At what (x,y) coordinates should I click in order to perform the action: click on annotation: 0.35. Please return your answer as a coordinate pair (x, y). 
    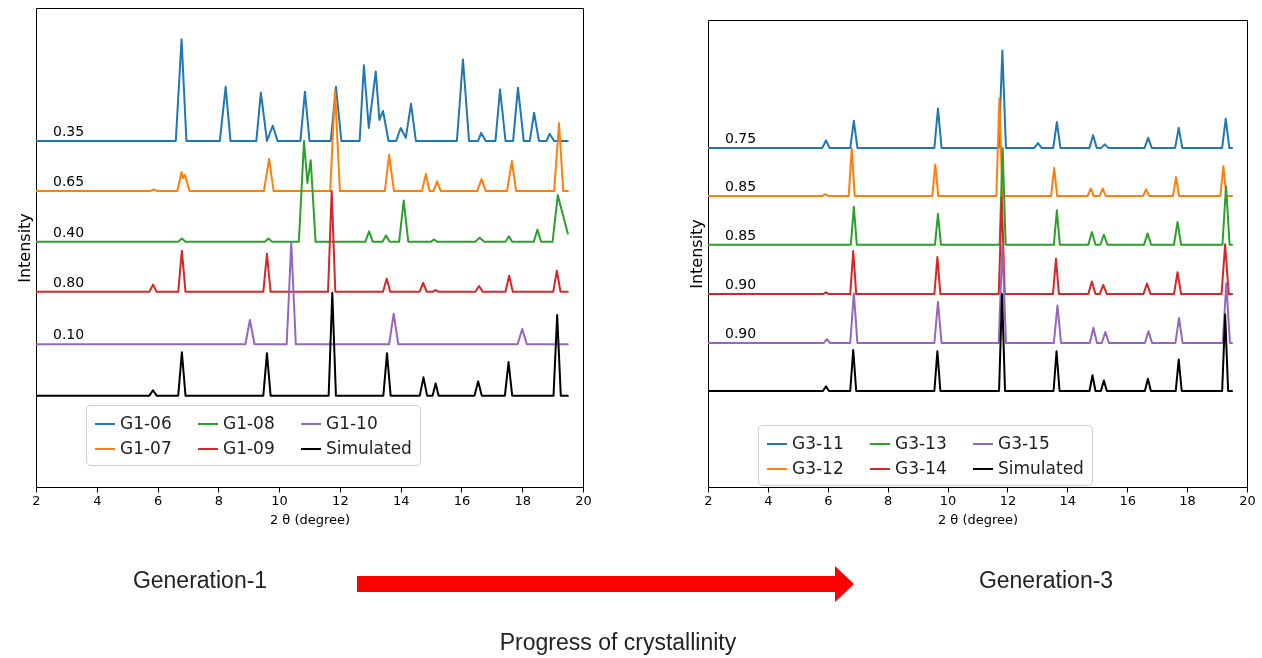
    Looking at the image, I should click on (69, 130).